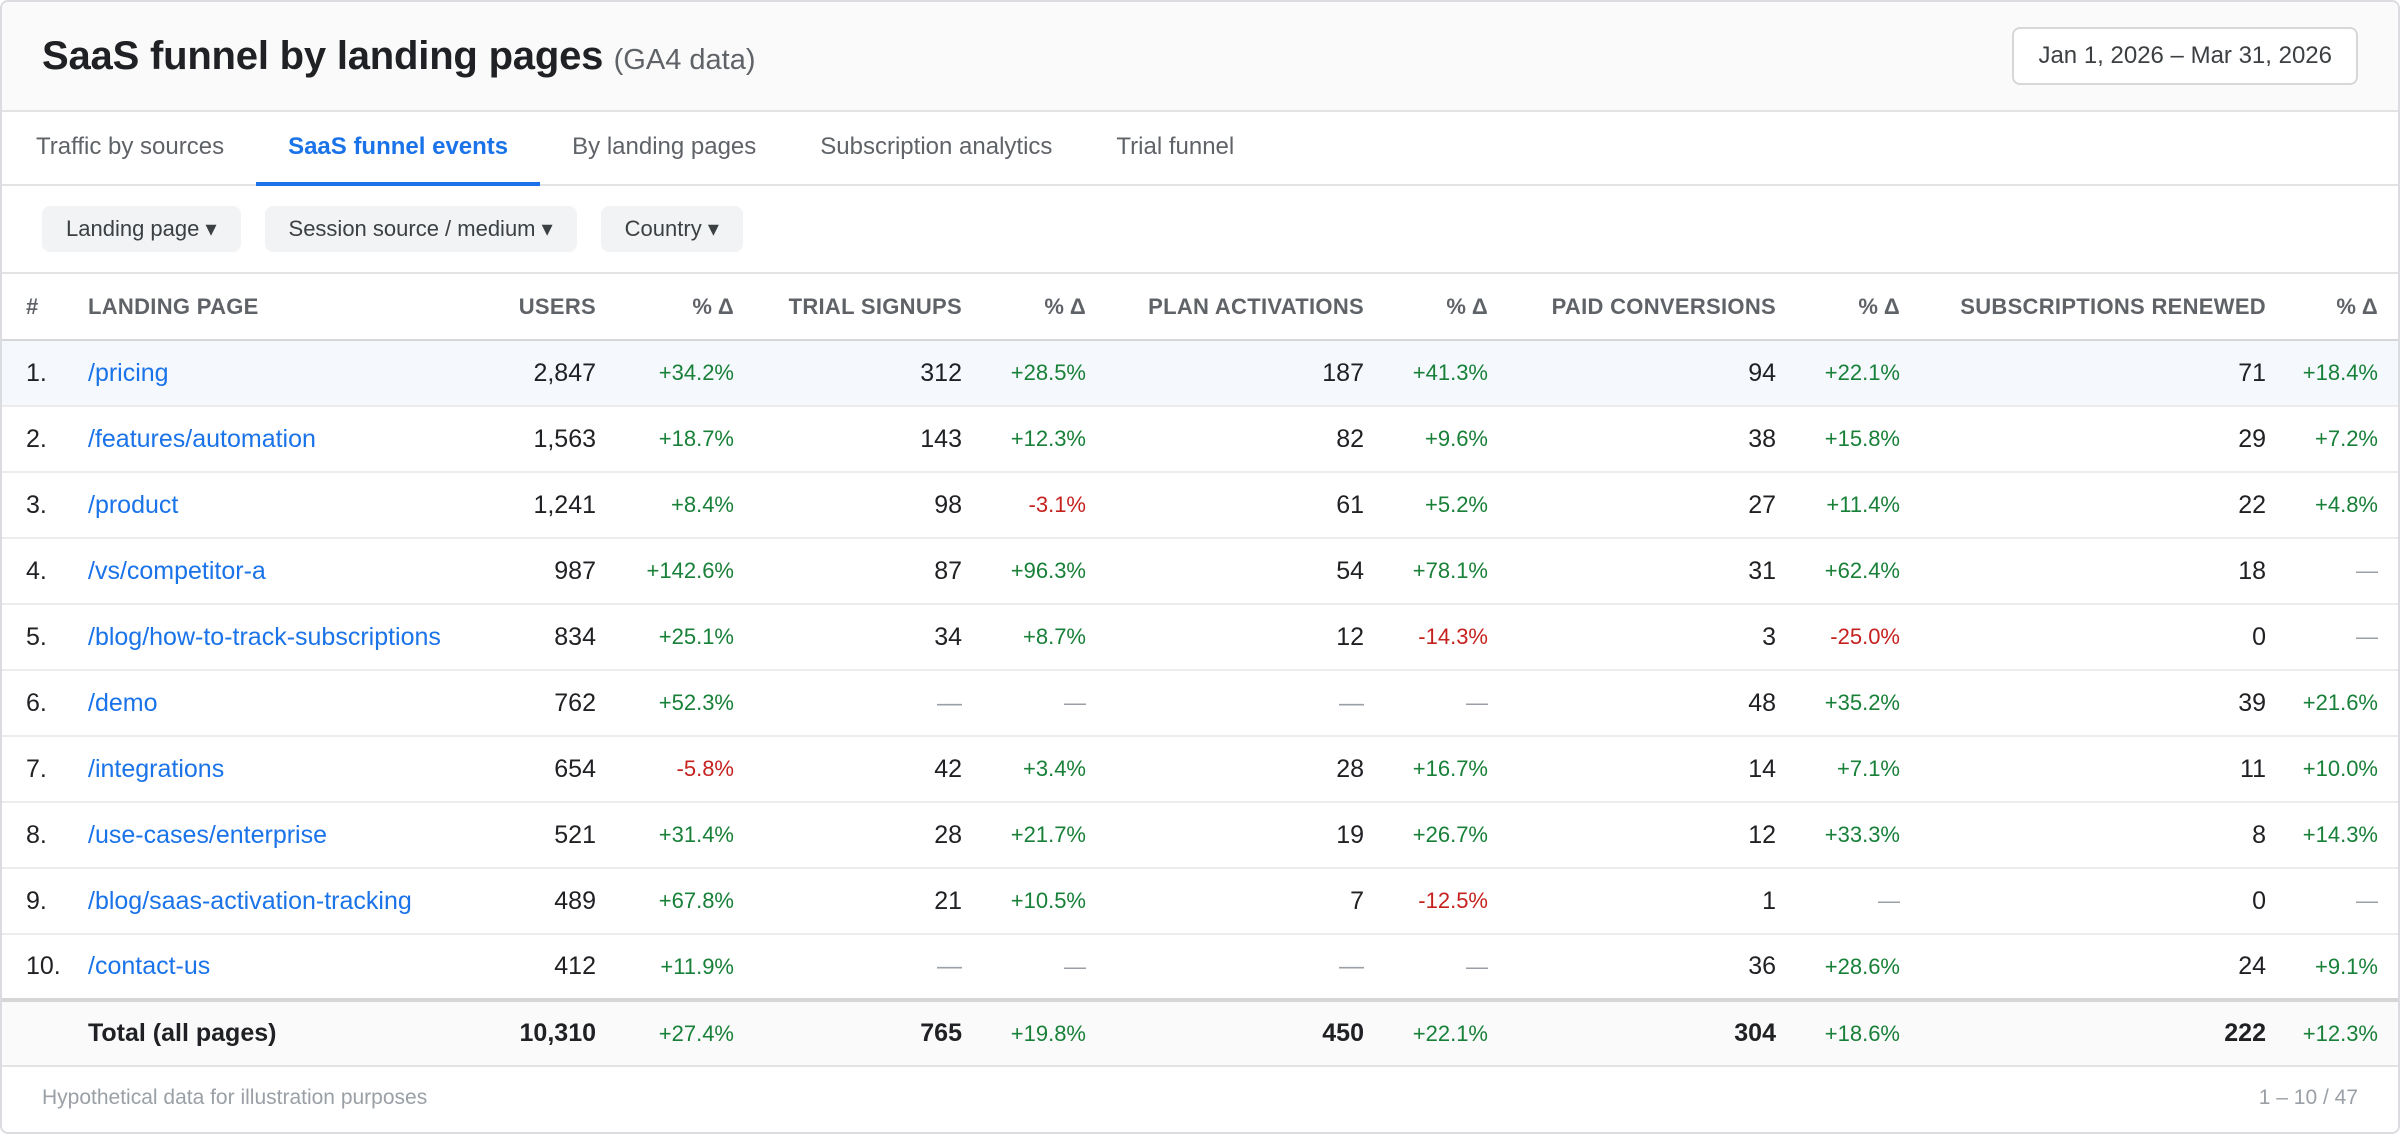 Image resolution: width=2400 pixels, height=1134 pixels. What do you see at coordinates (2107, 769) in the screenshot?
I see `cell-subscriptions-renewed: 11` at bounding box center [2107, 769].